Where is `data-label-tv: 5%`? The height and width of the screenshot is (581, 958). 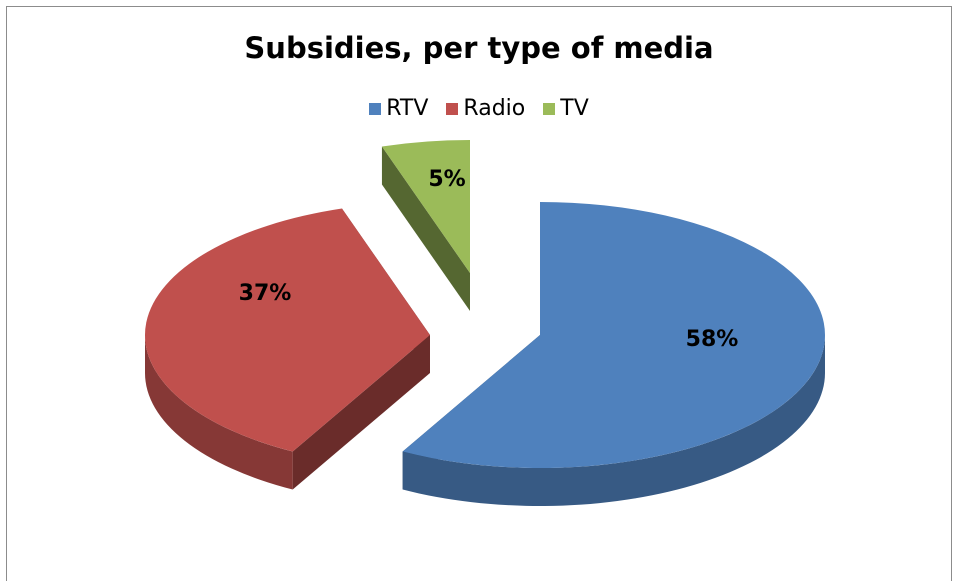
data-label-tv: 5% is located at coordinates (446, 179).